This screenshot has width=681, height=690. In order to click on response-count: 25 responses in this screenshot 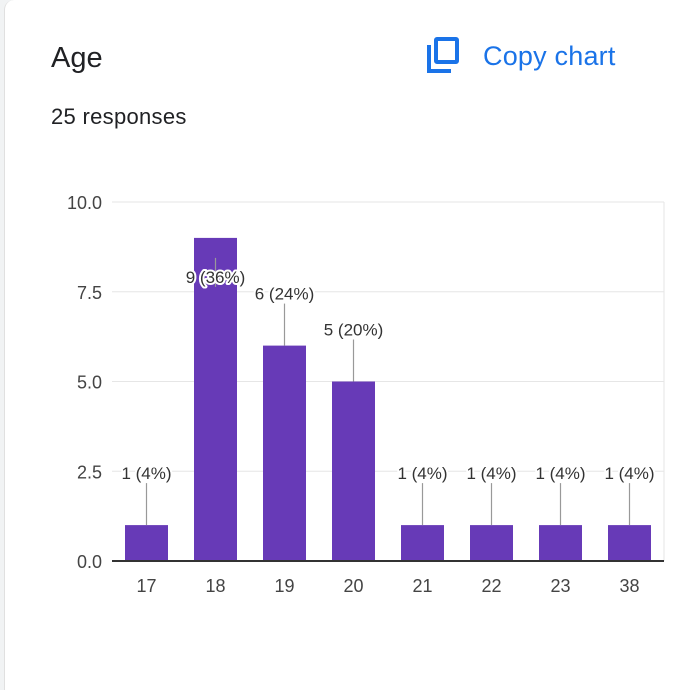, I will do `click(119, 116)`.